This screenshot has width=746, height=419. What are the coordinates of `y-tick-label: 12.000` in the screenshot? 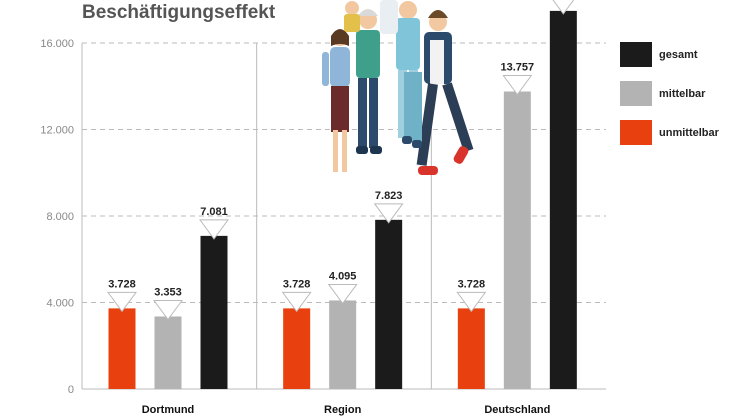 It's located at (57, 131).